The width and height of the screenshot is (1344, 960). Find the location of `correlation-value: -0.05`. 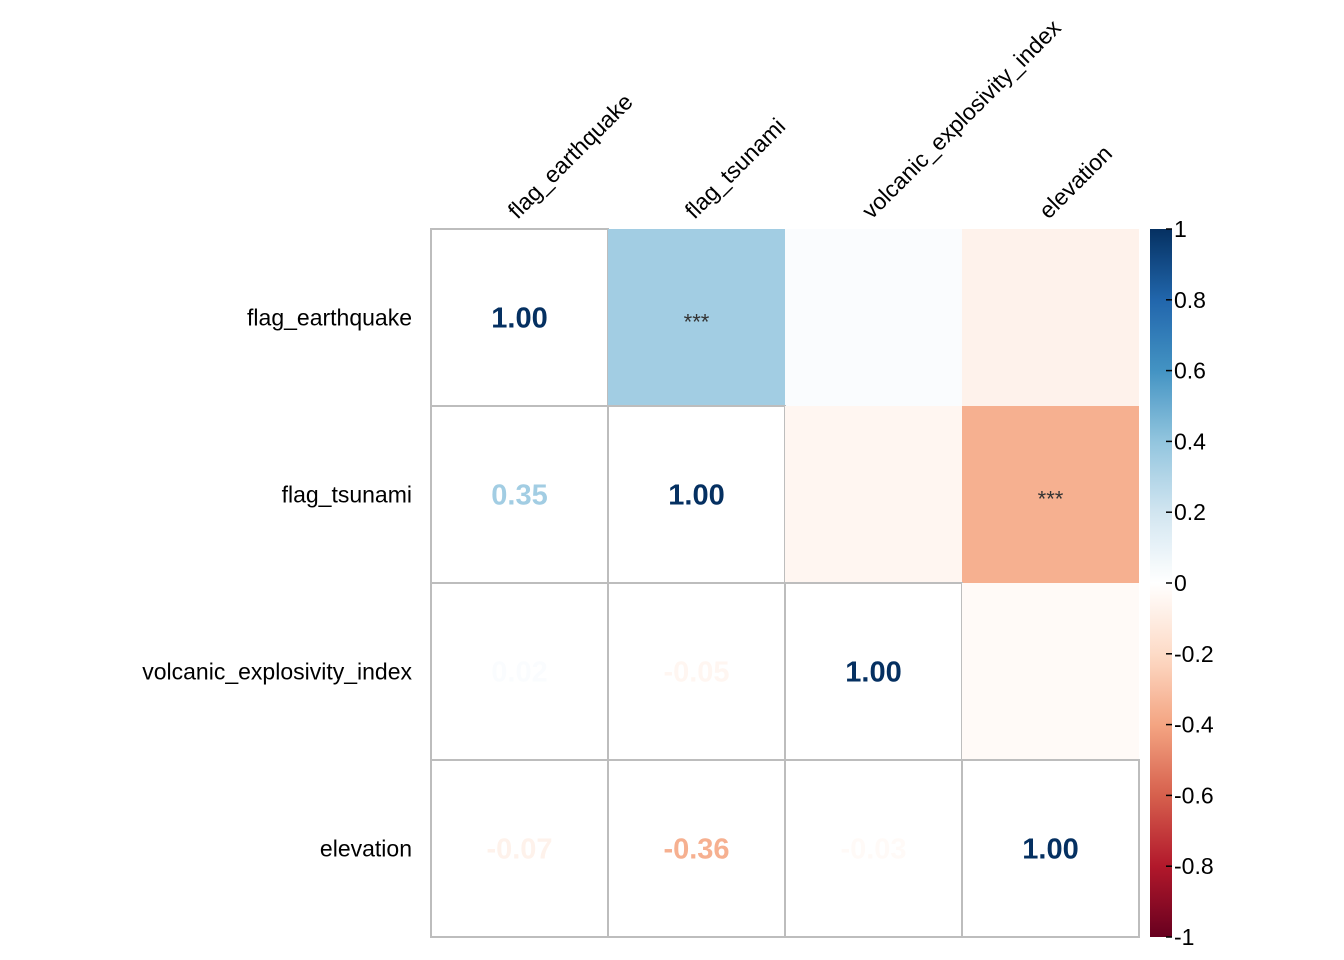

correlation-value: -0.05 is located at coordinates (696, 673).